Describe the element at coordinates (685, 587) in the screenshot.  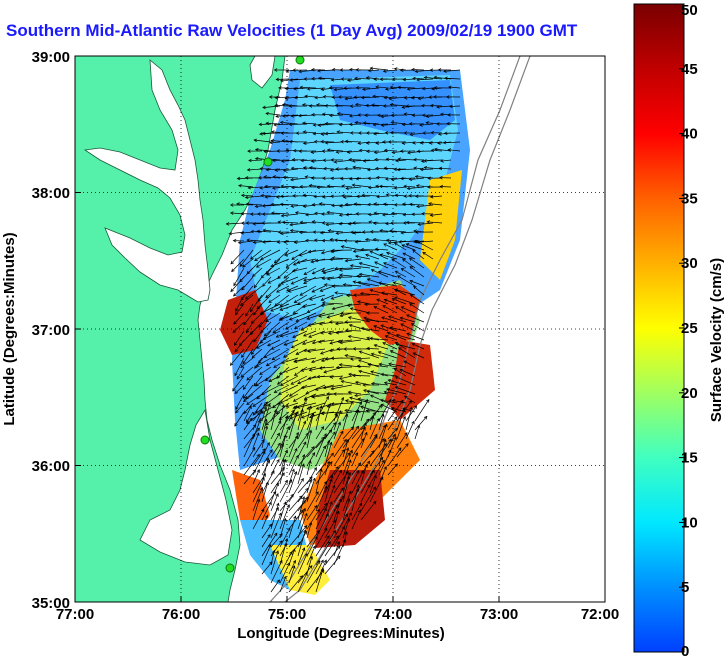
I see `colorbar-tick-label: 5` at that location.